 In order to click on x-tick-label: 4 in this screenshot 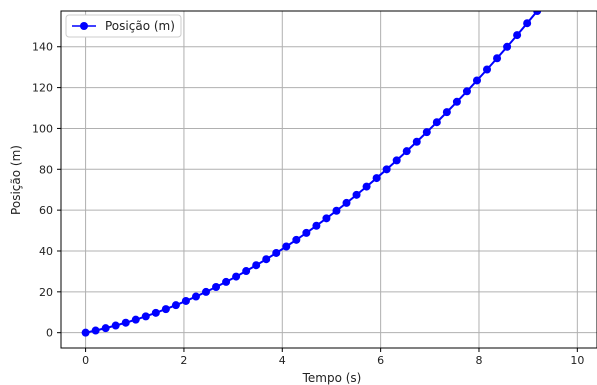, I will do `click(282, 360)`.